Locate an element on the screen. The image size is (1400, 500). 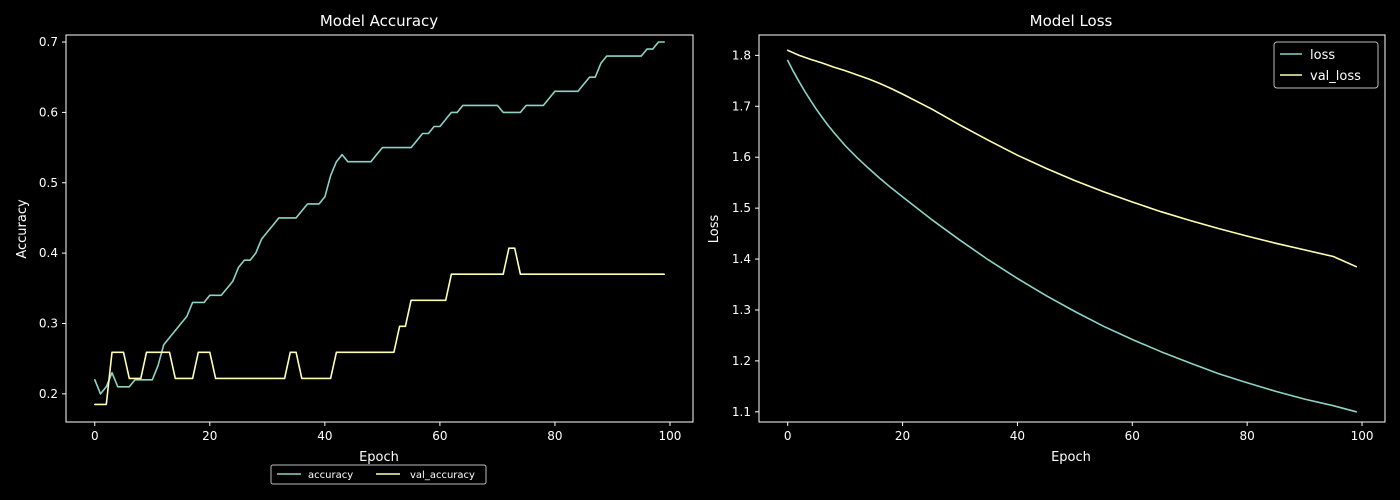
chart-title: Model Loss is located at coordinates (1071, 21).